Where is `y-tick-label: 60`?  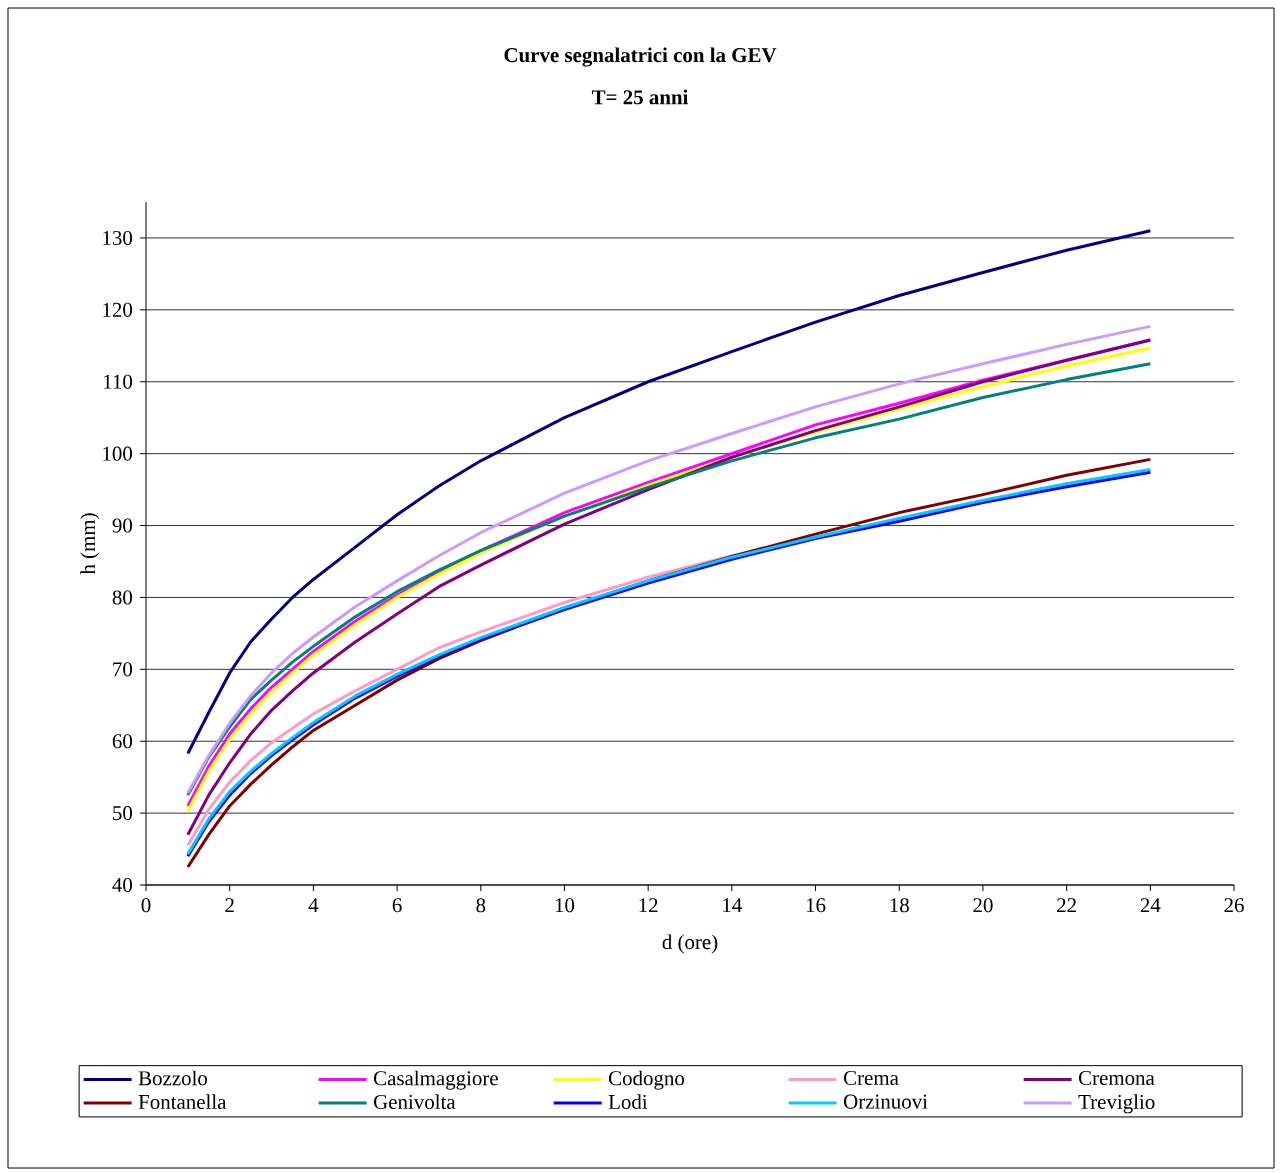 y-tick-label: 60 is located at coordinates (122, 741).